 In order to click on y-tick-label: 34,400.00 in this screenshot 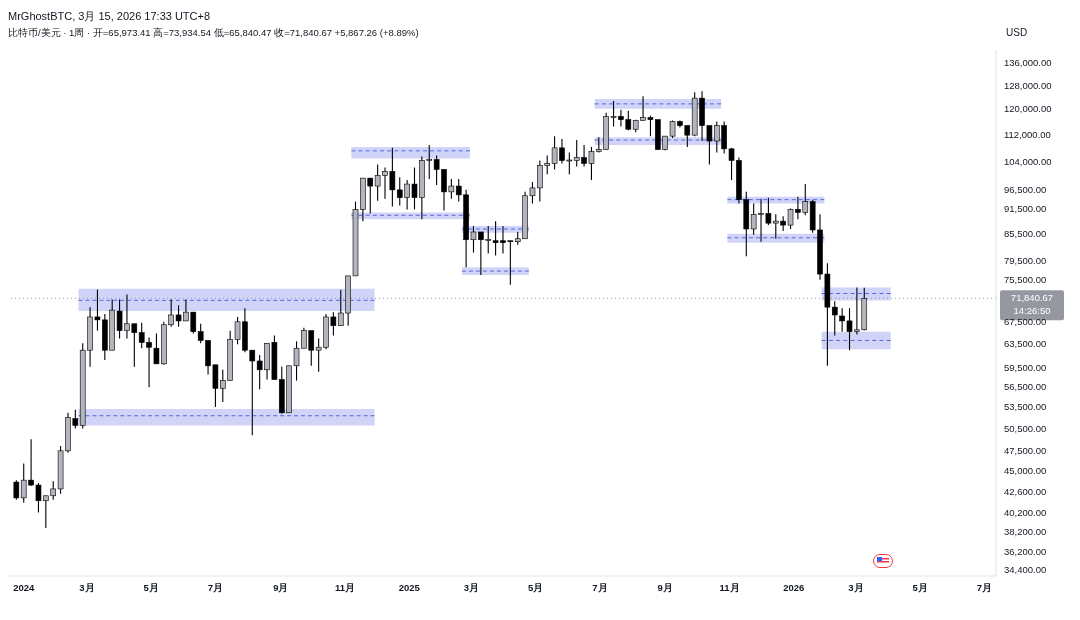, I will do `click(1025, 570)`.